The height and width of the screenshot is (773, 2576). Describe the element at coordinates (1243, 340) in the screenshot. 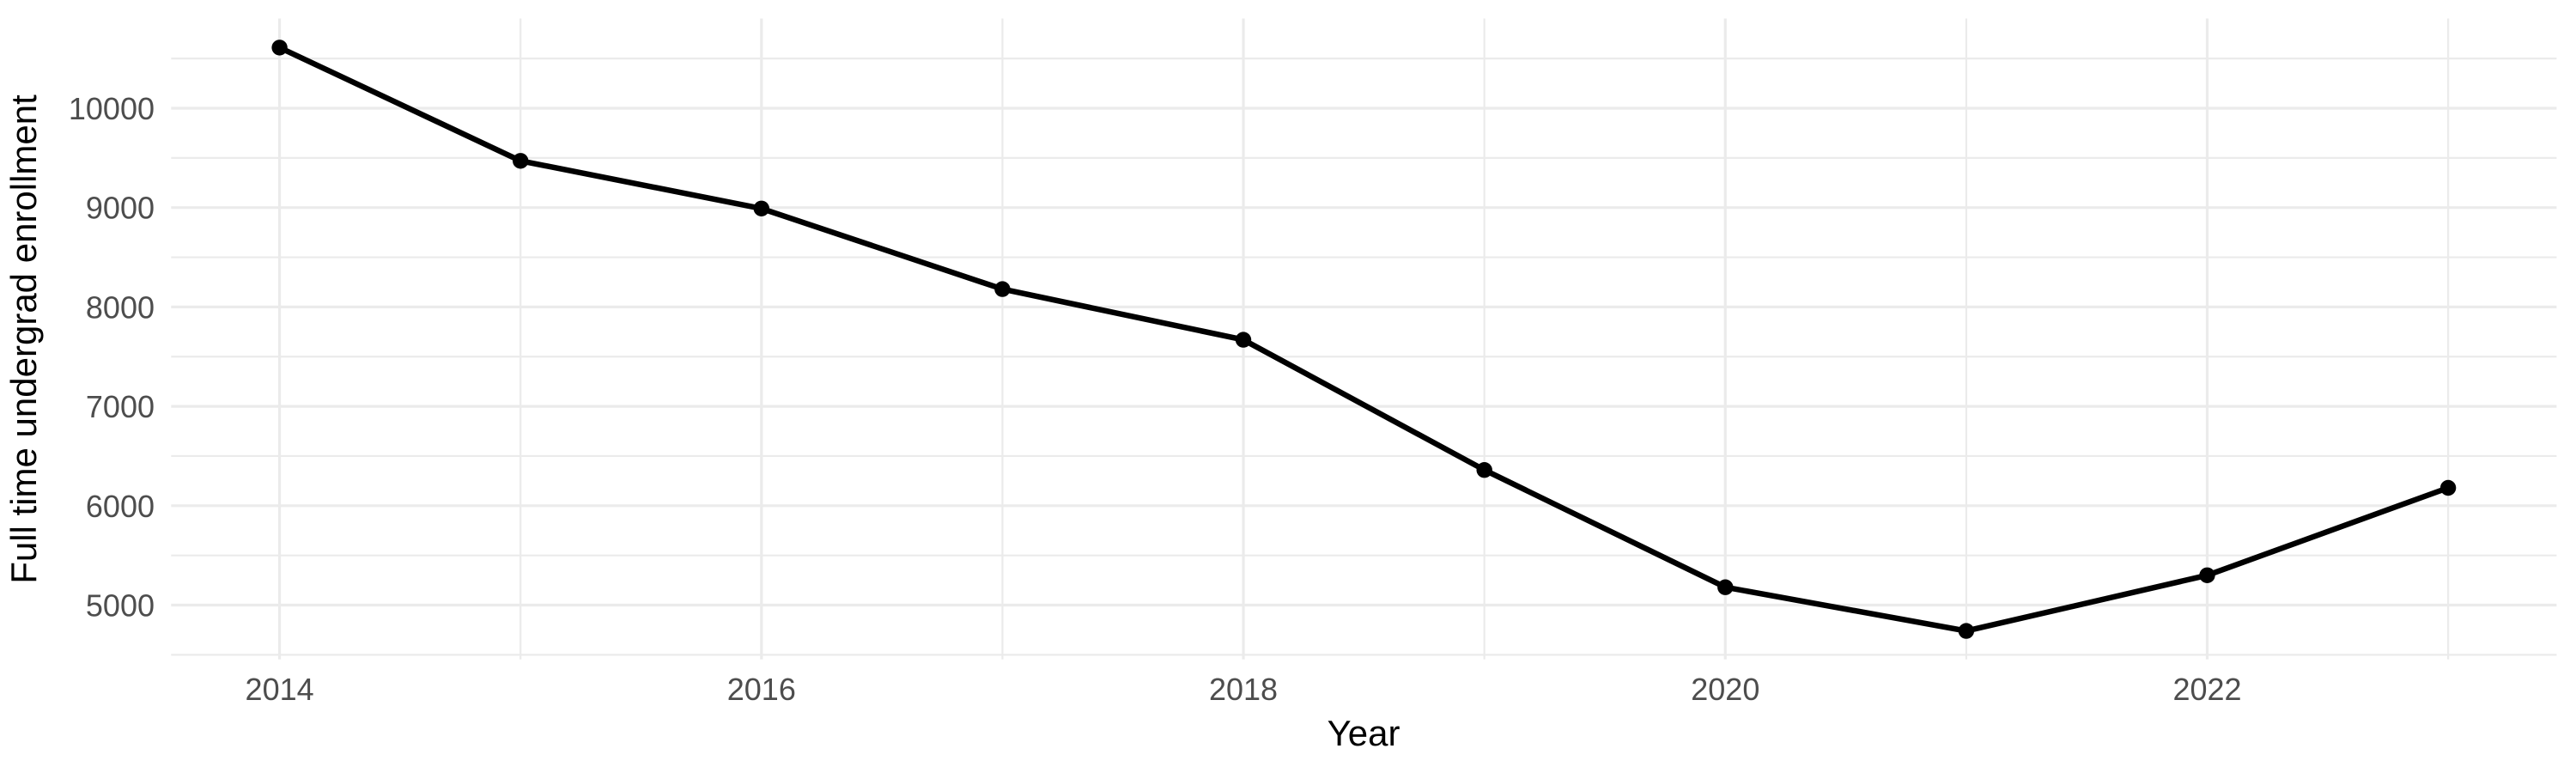

I see `data-point-2018` at that location.